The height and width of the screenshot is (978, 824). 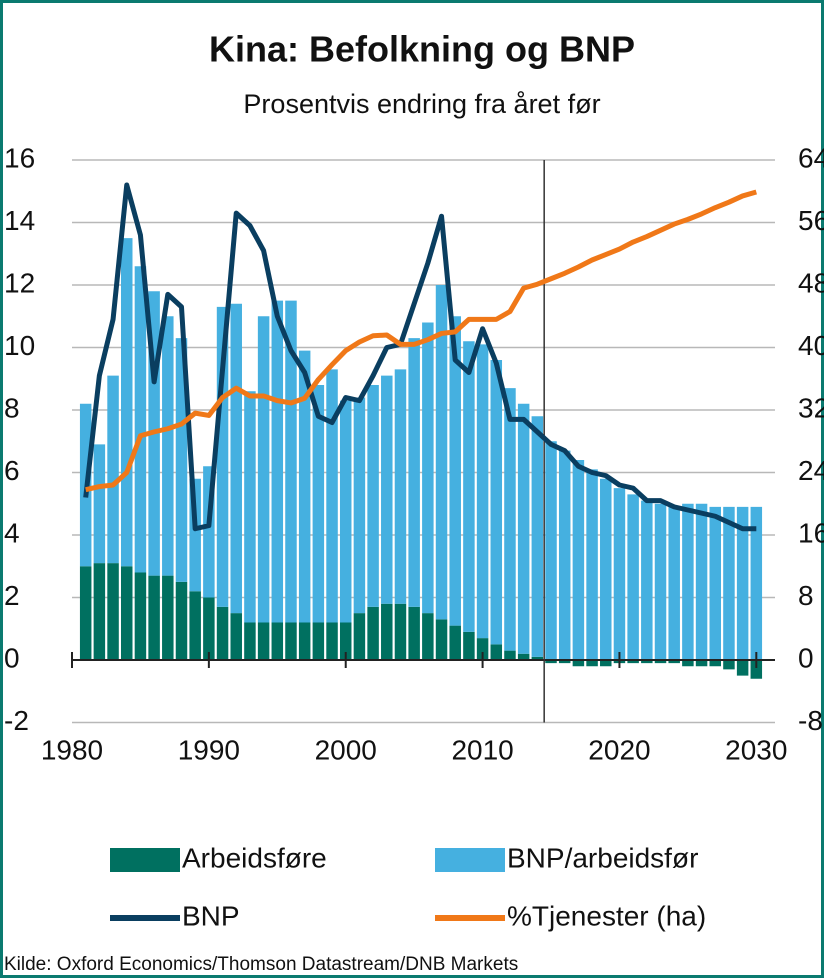 What do you see at coordinates (422, 49) in the screenshot?
I see `chart-title: Kina: Befolkning og BNP` at bounding box center [422, 49].